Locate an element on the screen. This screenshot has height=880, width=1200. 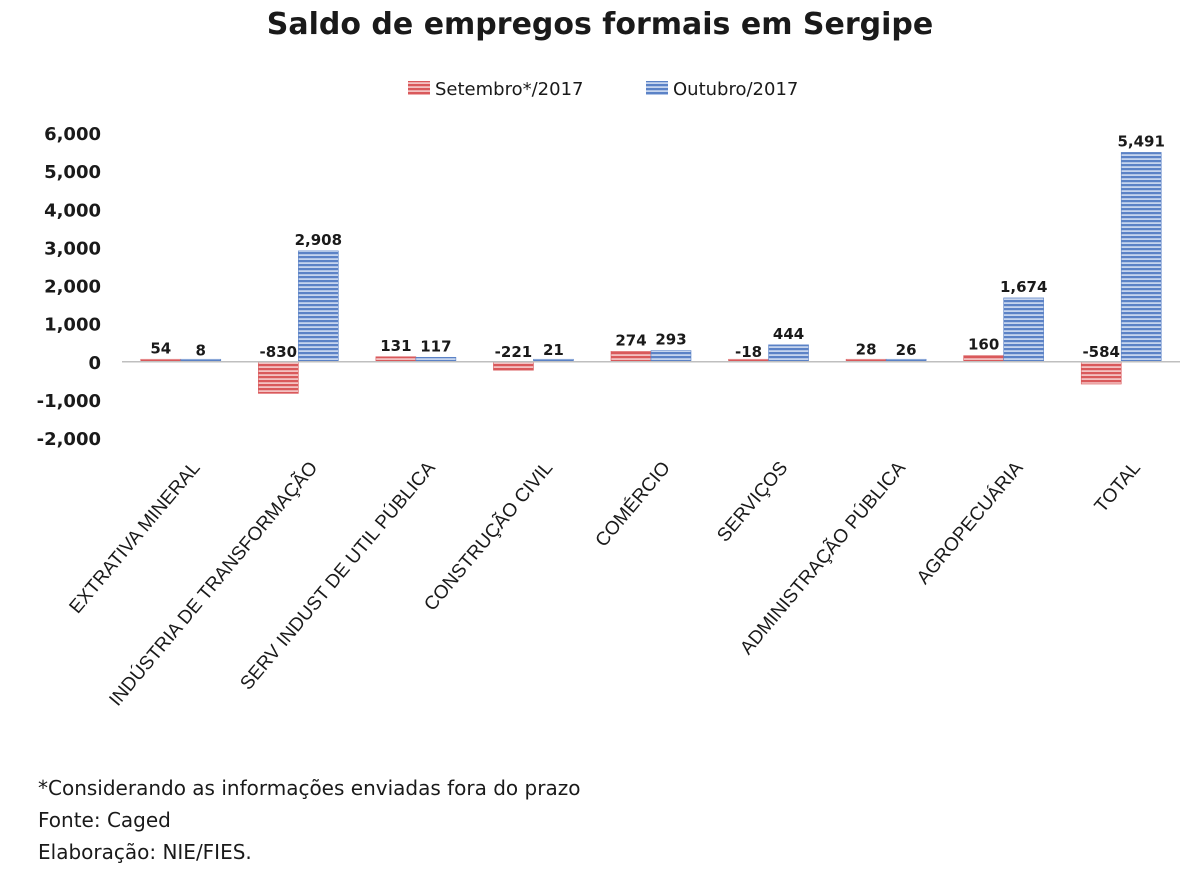
legend-item-outubro-2017: Outubro/2017 is located at coordinates (722, 89).